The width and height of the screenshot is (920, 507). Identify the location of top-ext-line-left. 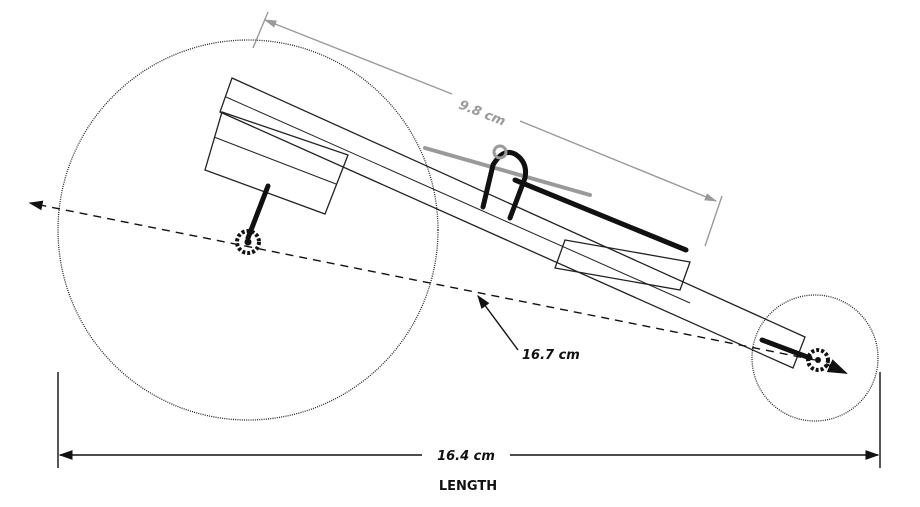
(260, 30).